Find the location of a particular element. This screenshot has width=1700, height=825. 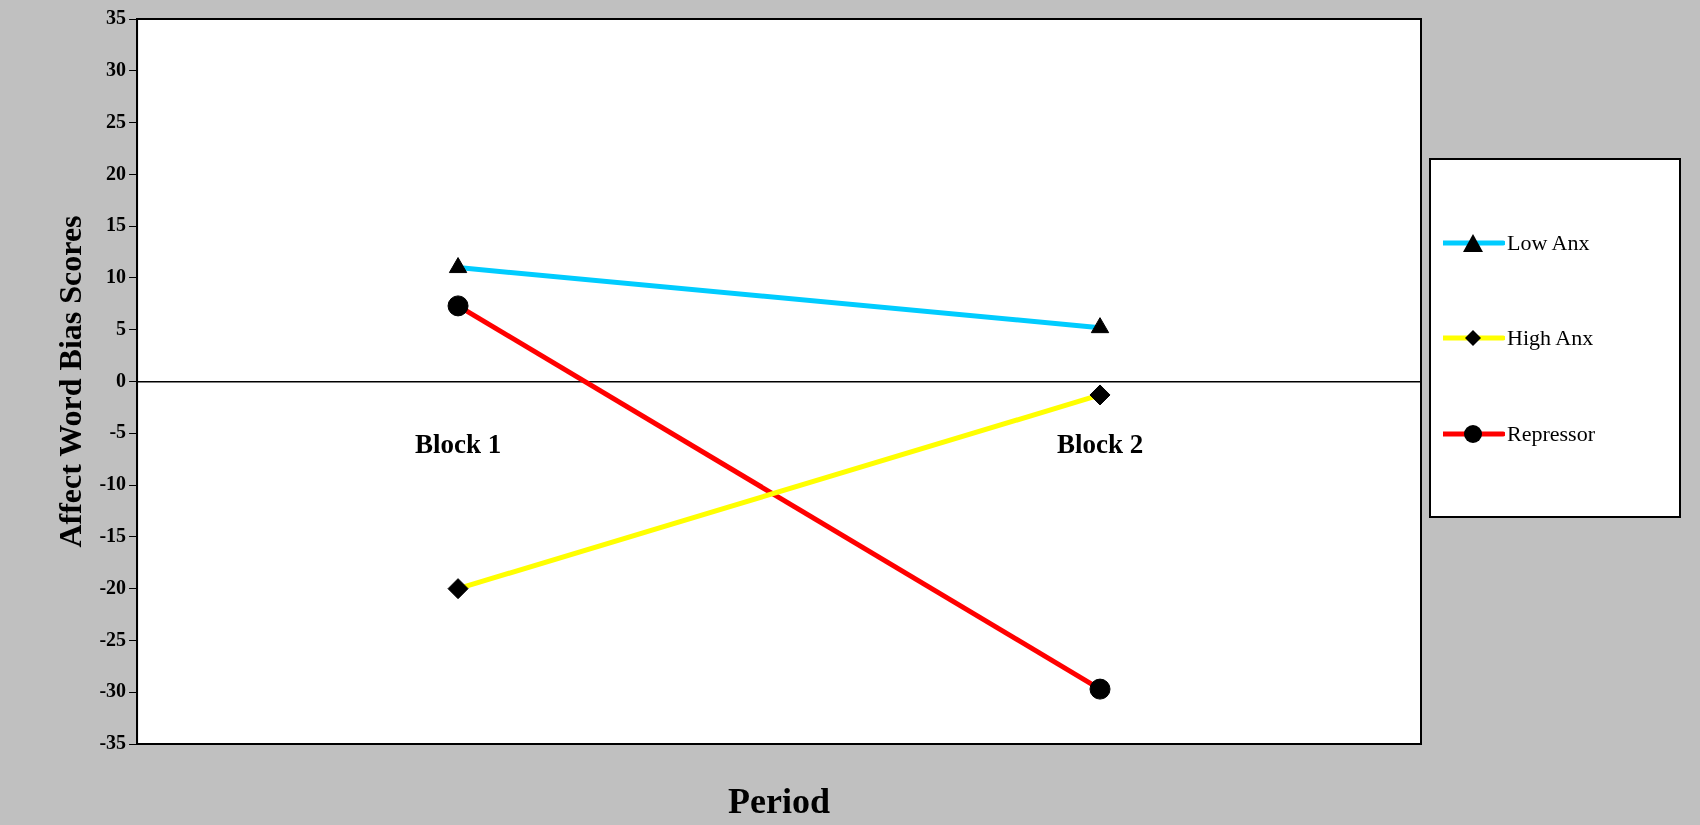

y-tick-label: -10 is located at coordinates (113, 483).